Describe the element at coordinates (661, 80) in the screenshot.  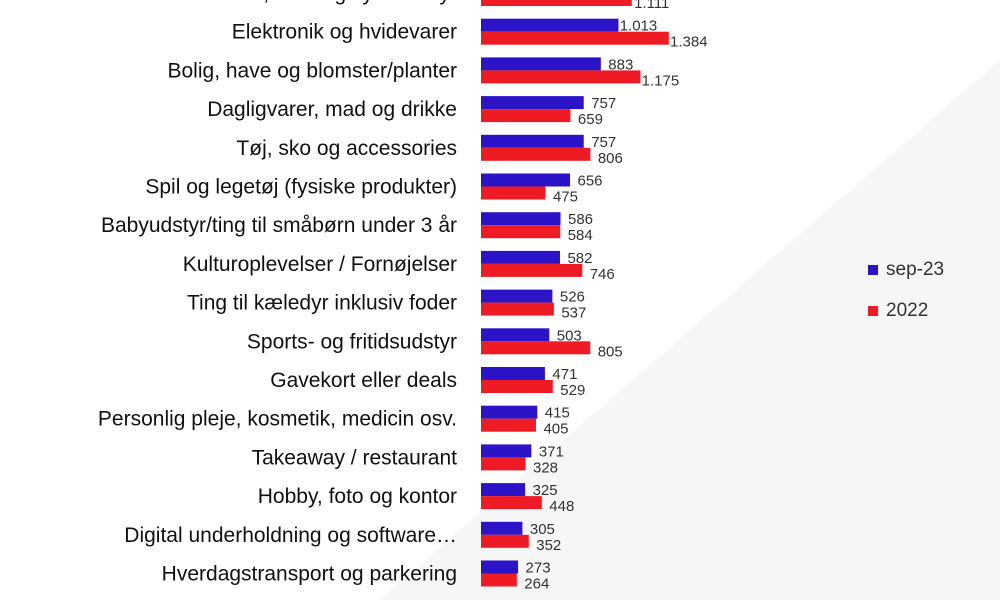
I see `value-label-2022: 1.175` at that location.